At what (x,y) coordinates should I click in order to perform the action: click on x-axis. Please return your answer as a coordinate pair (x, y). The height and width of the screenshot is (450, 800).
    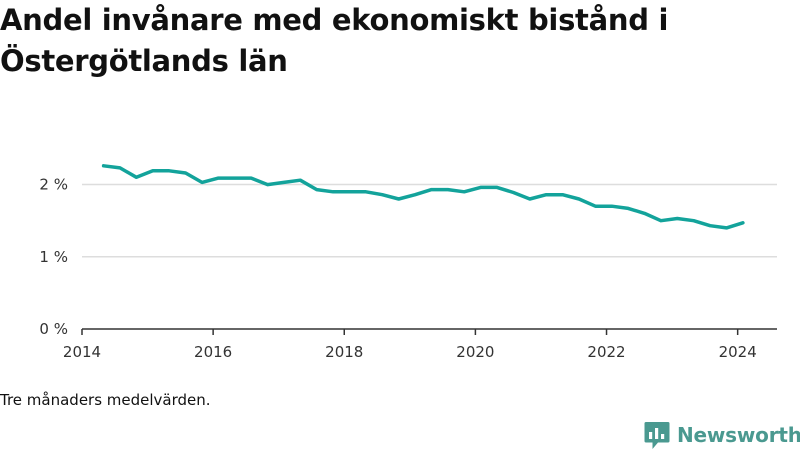
    Looking at the image, I should click on (429, 331).